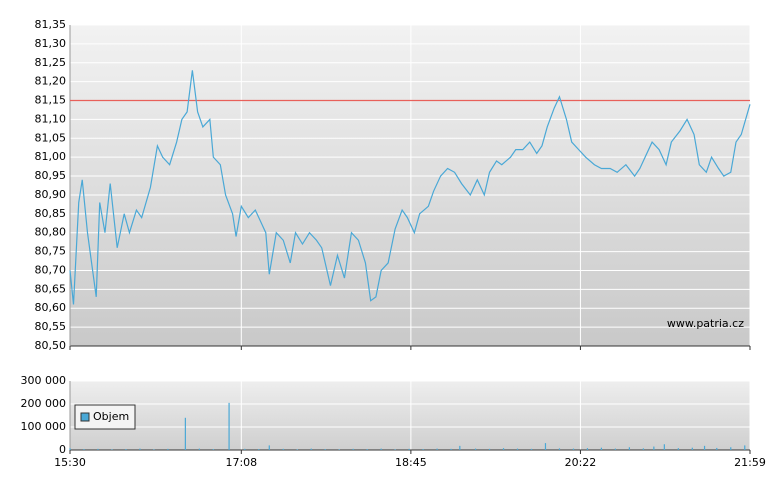 The height and width of the screenshot is (494, 780). I want to click on y-tick-label: 81,25, so click(51, 62).